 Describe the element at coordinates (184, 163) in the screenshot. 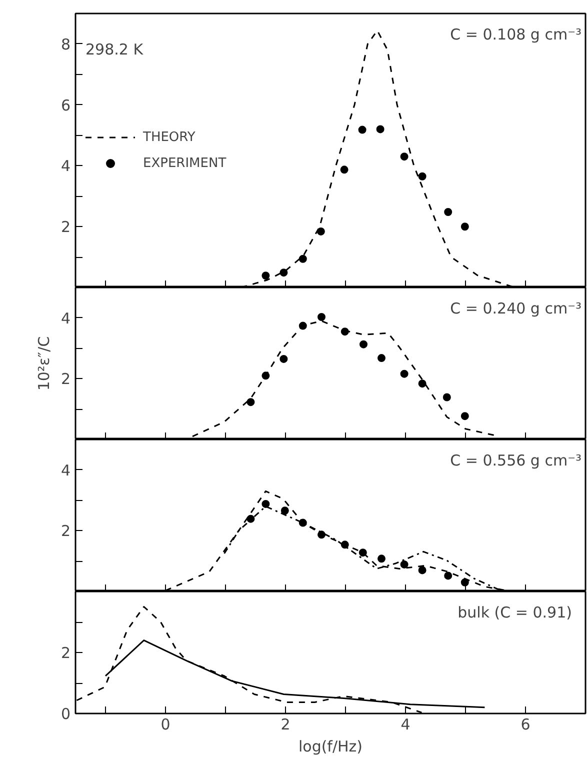

I see `legend-label: EXPERIMENT` at that location.